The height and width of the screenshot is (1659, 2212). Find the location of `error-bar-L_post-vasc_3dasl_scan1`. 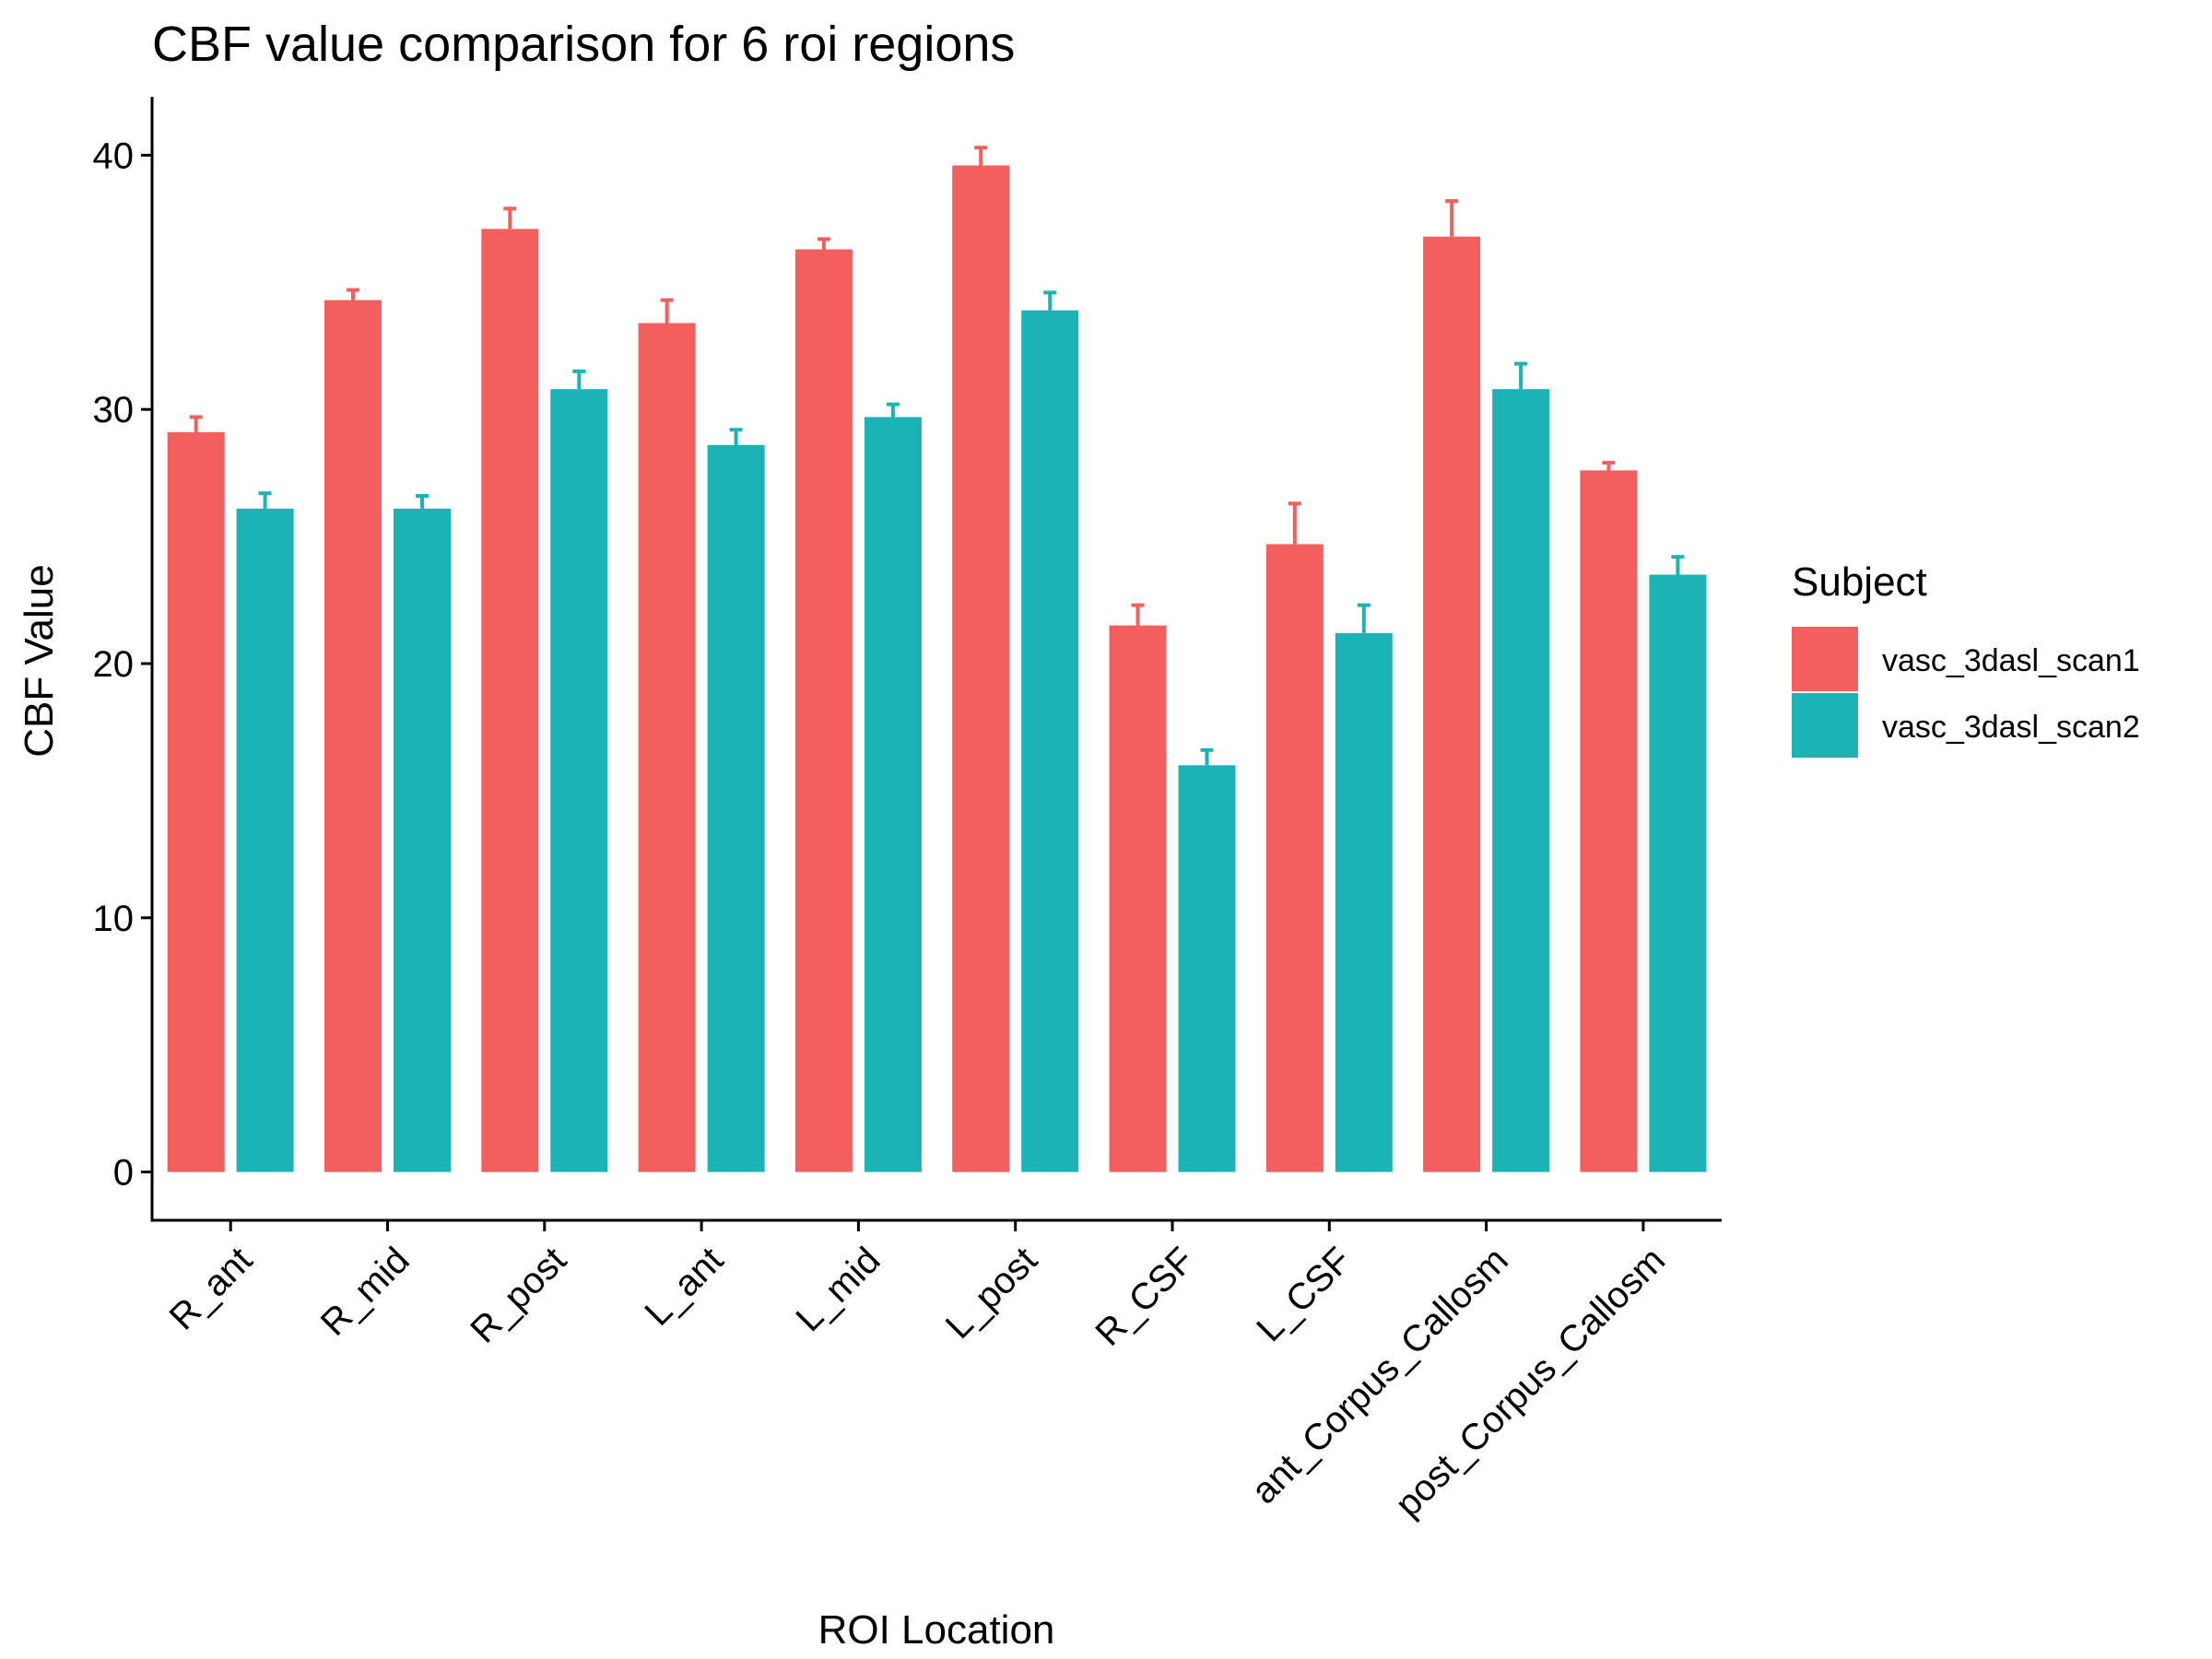

error-bar-L_post-vasc_3dasl_scan1 is located at coordinates (981, 156).